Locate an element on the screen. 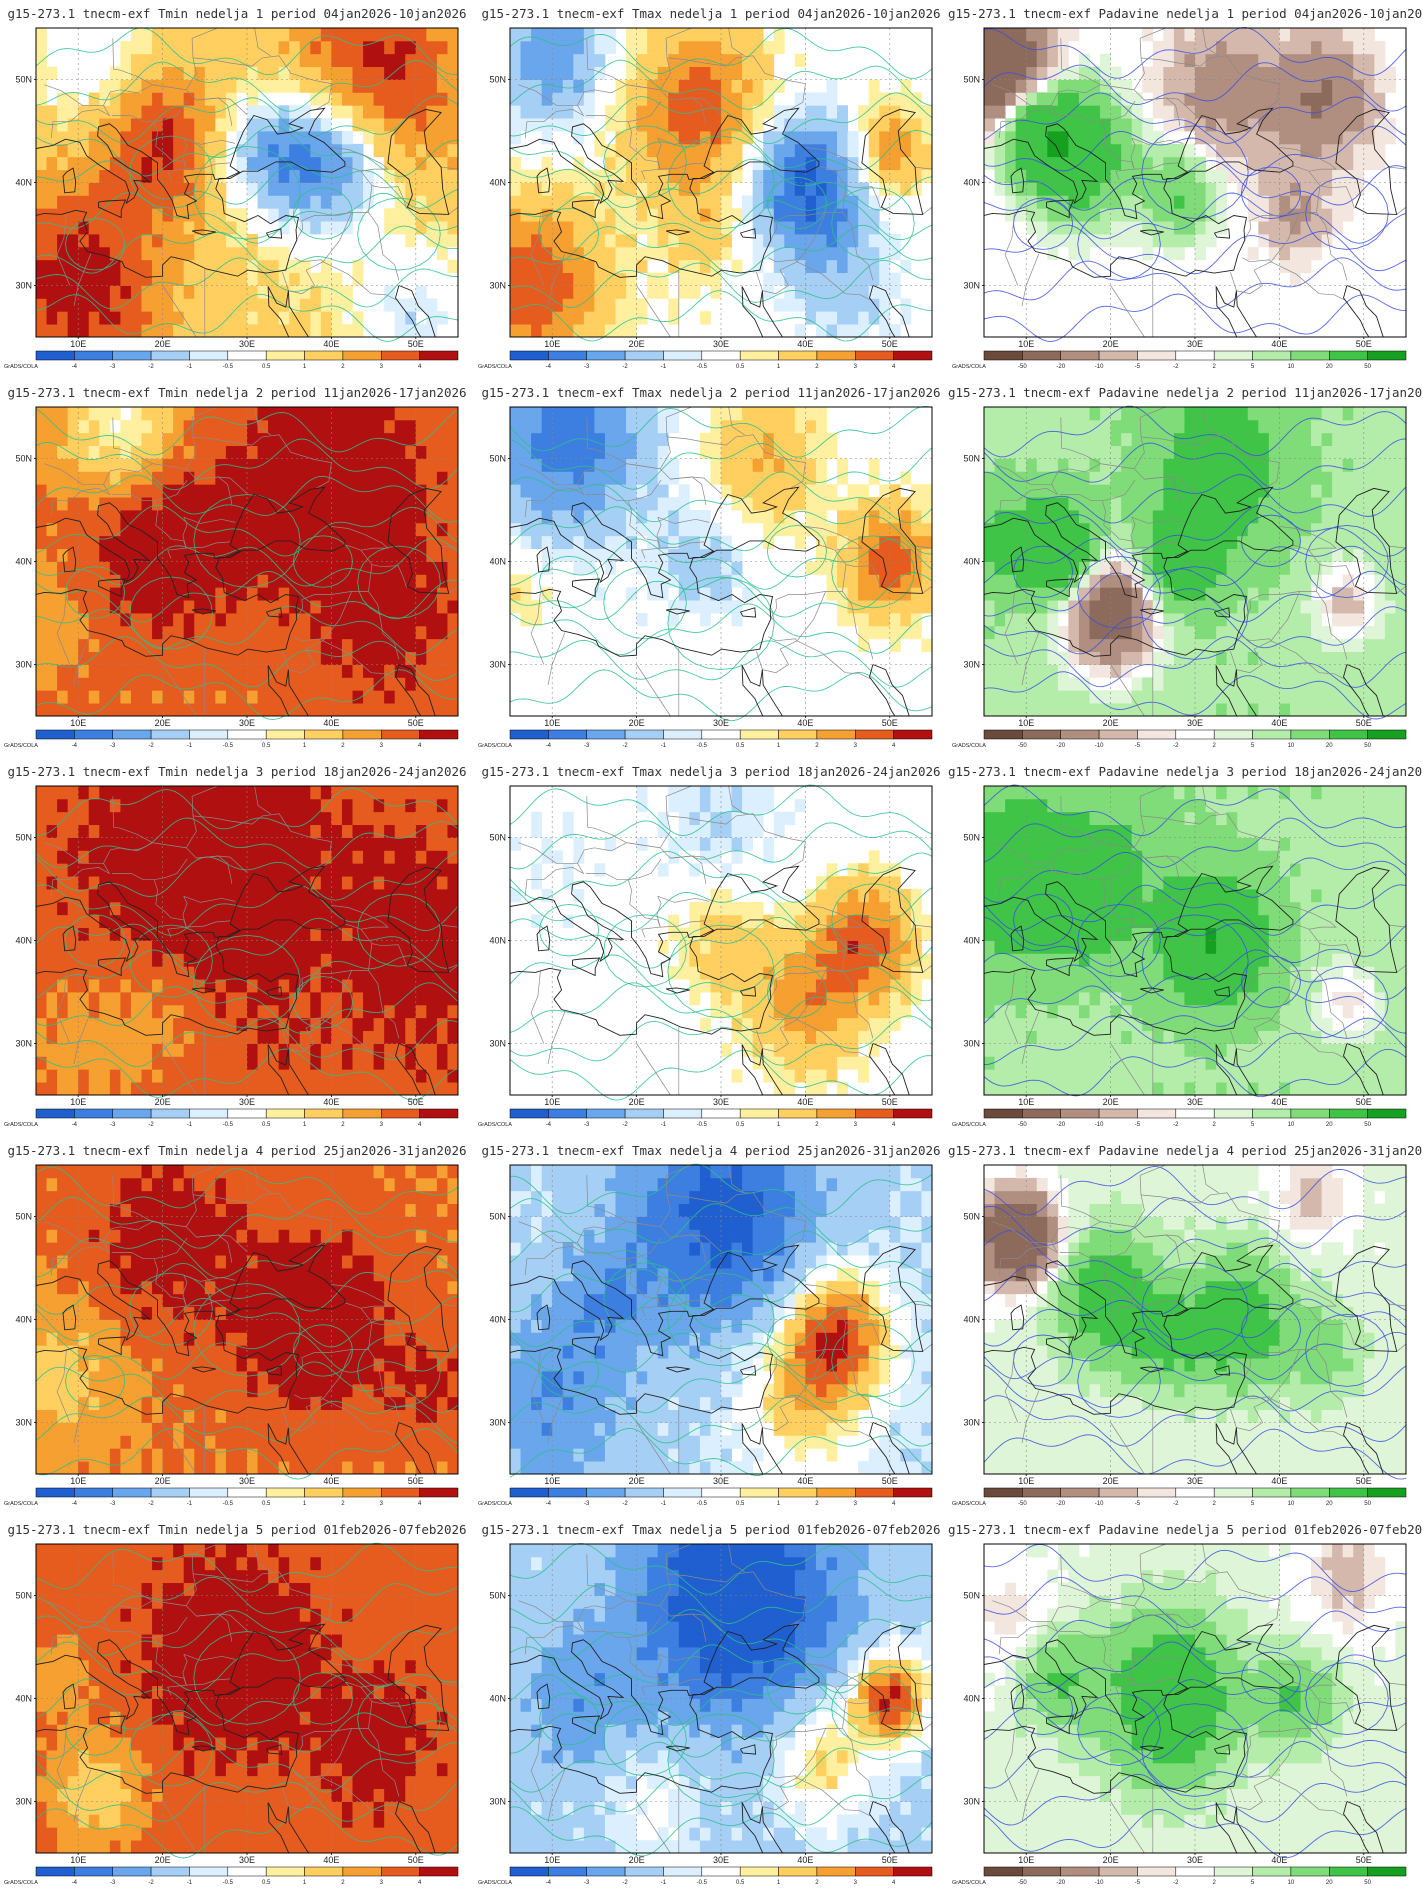  colorbar-label: 4 is located at coordinates (420, 367).